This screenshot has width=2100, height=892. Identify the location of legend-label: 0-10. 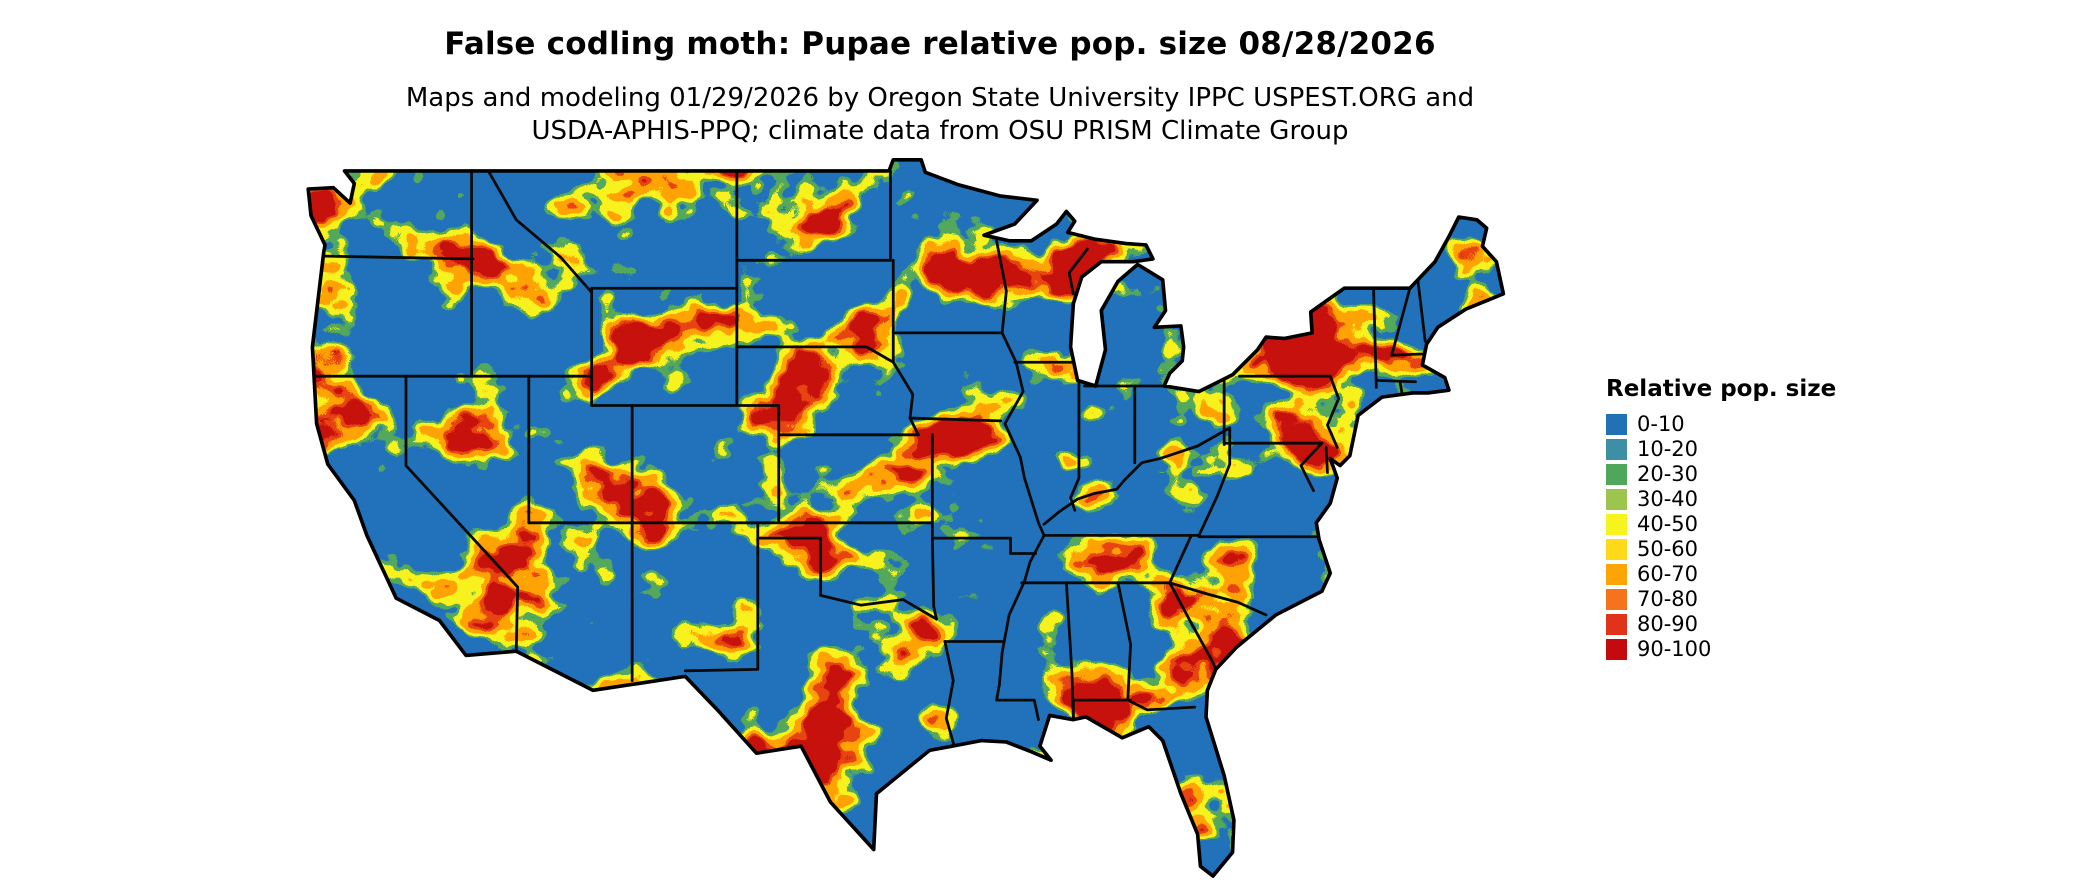
(1661, 424).